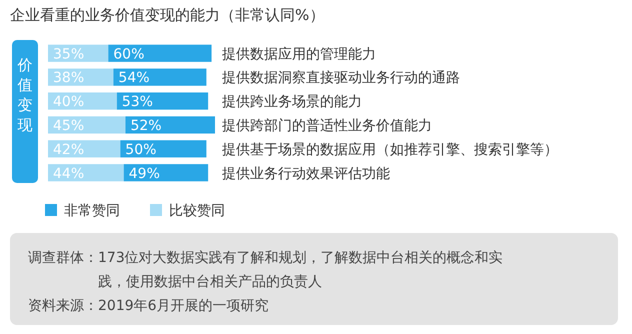 This screenshot has height=334, width=632. I want to click on legend-label: 非常赞同, so click(92, 211).